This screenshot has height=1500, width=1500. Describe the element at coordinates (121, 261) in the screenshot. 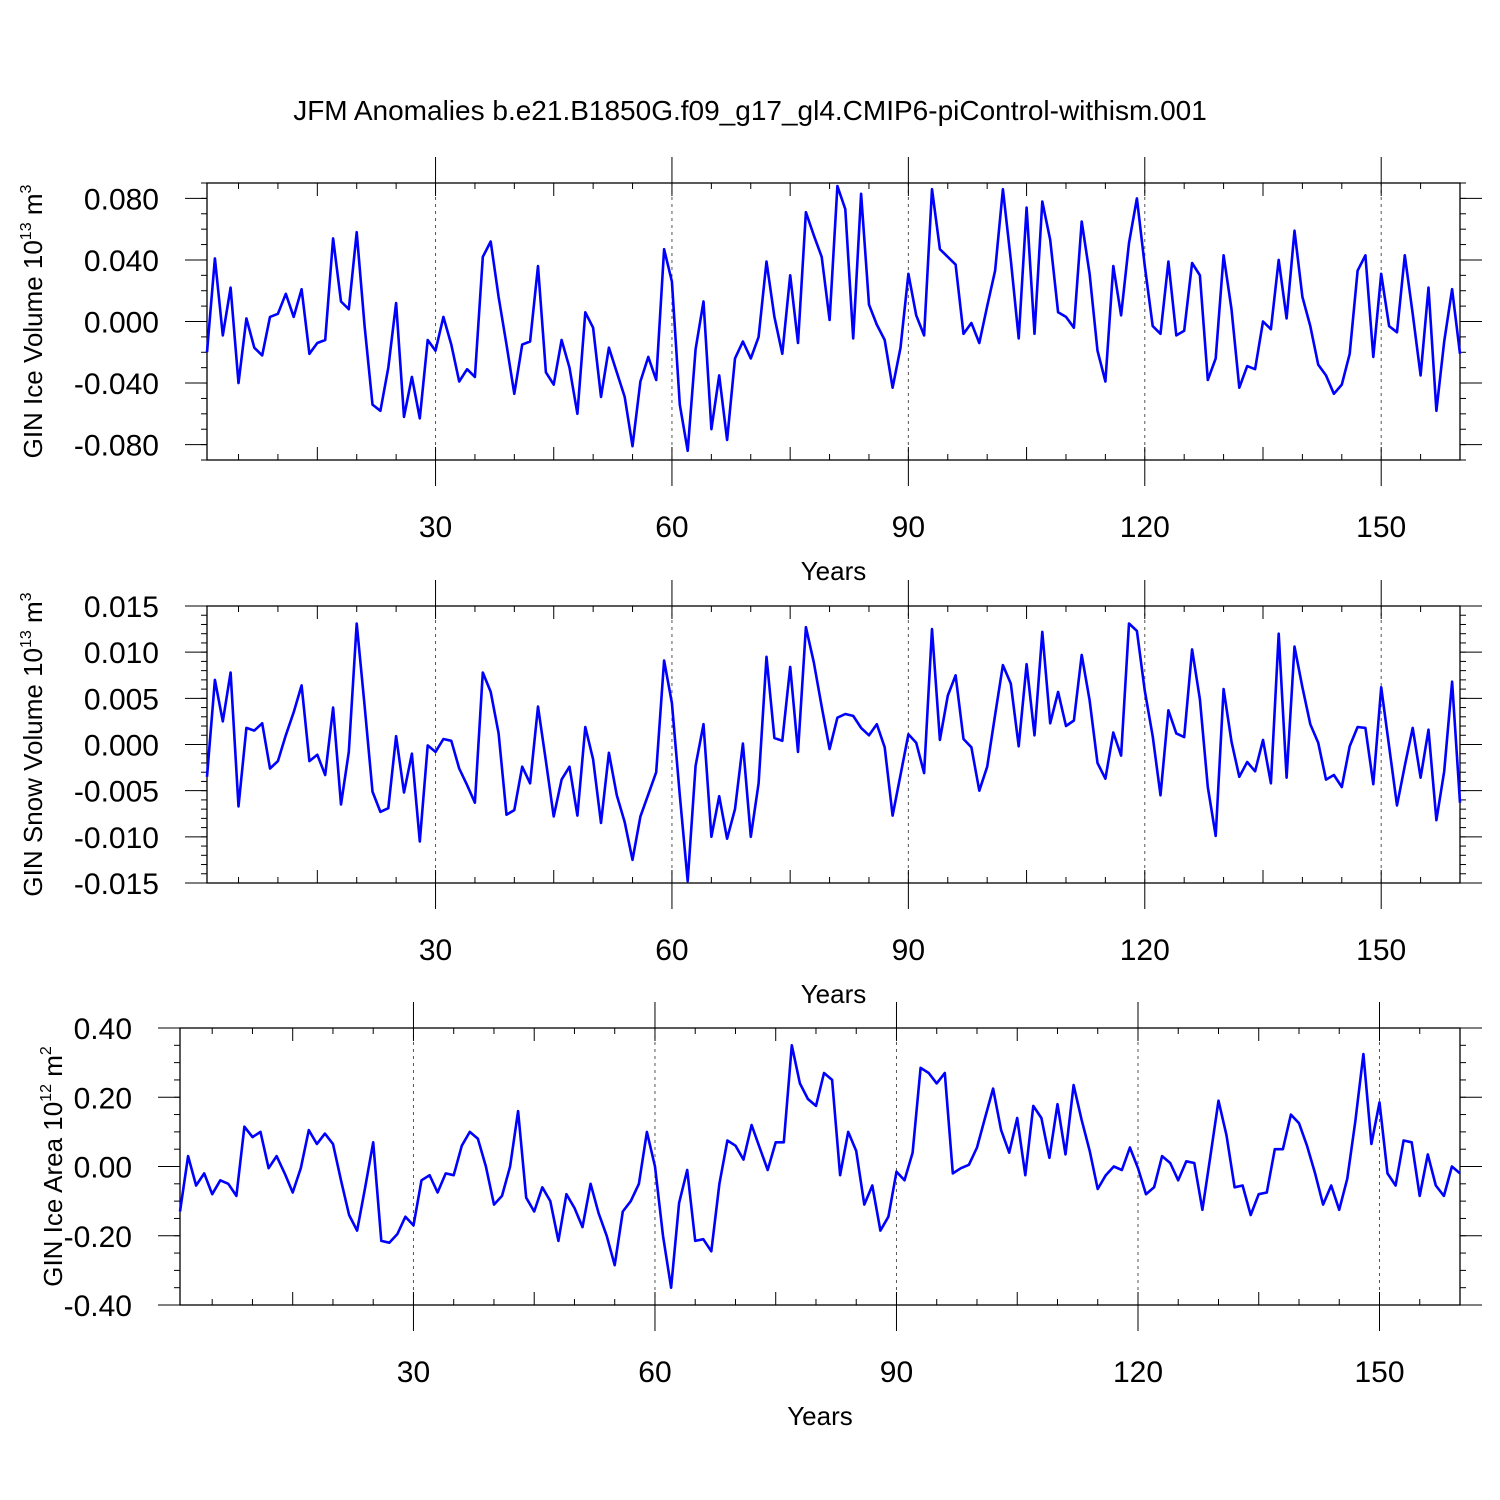

I see `y-tick-label: 0.040` at that location.